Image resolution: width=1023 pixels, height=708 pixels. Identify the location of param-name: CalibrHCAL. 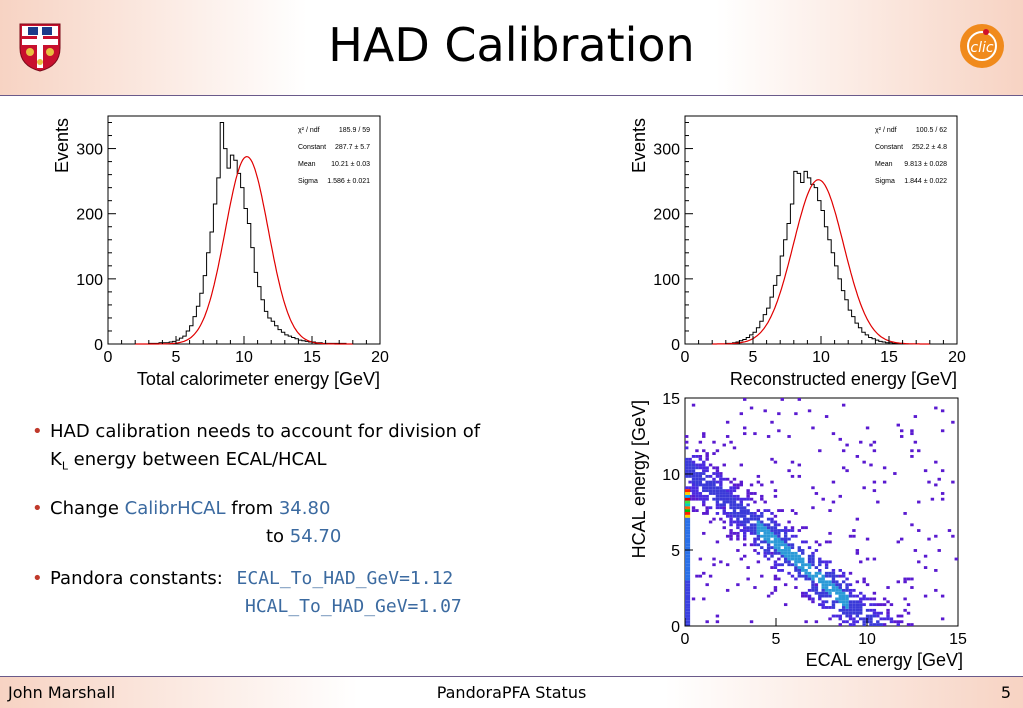
(175, 508).